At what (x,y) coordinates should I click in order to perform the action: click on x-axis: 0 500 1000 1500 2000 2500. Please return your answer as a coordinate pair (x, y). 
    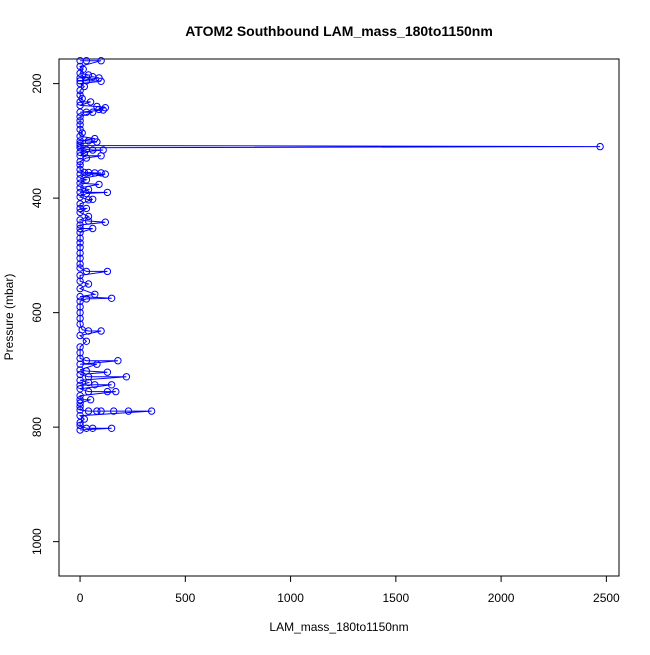
    Looking at the image, I should click on (348, 590).